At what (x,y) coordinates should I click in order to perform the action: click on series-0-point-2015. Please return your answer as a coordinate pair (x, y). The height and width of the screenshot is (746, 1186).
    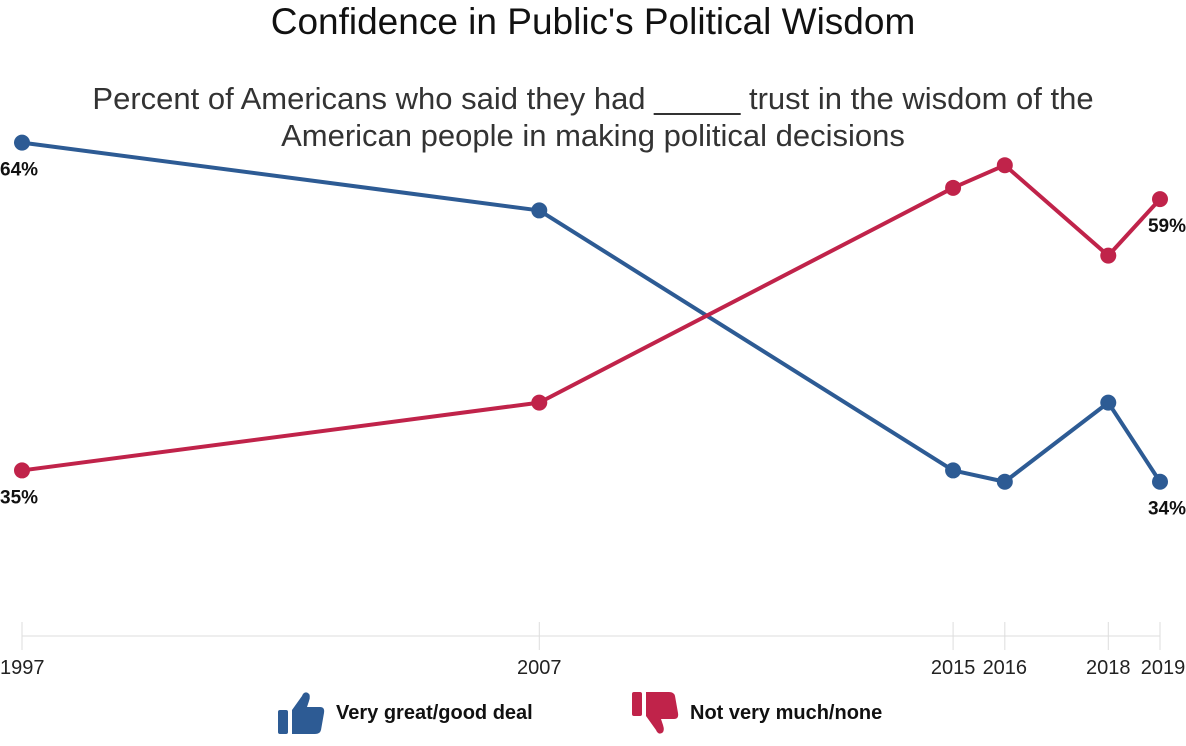
    Looking at the image, I should click on (953, 470).